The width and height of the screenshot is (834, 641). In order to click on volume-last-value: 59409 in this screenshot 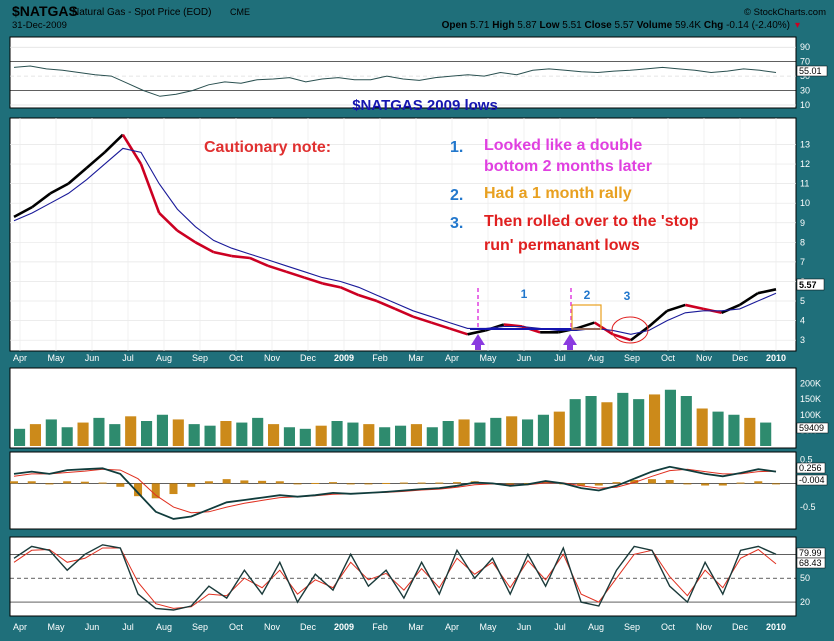, I will do `click(811, 428)`.